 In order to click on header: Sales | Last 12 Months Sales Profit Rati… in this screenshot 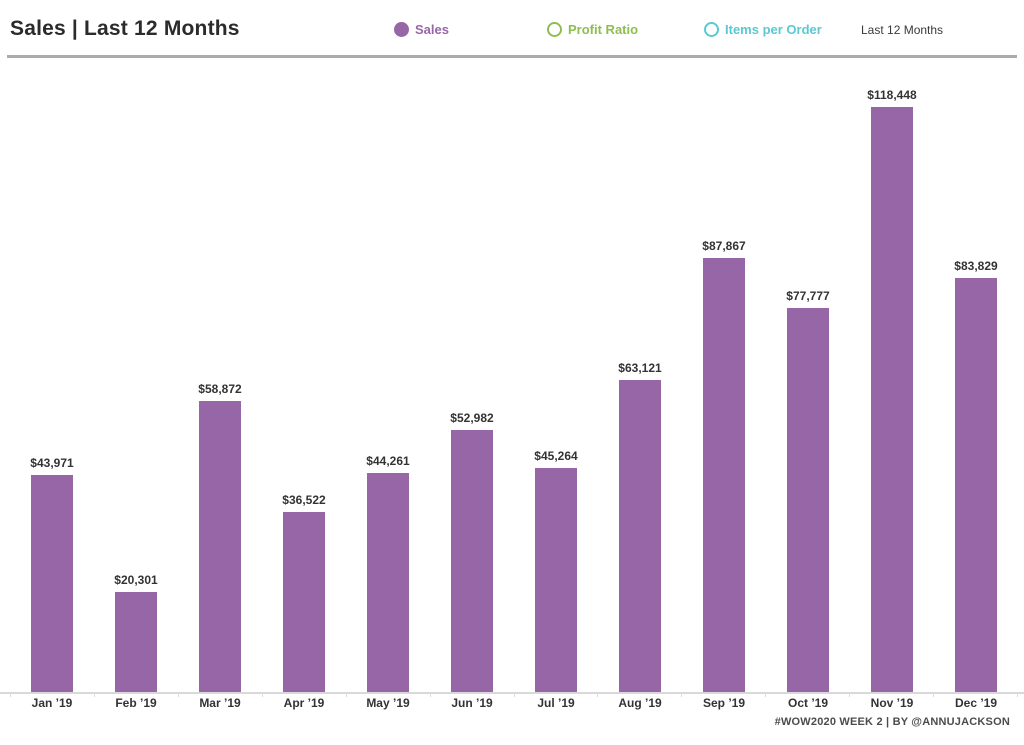, I will do `click(512, 27)`.